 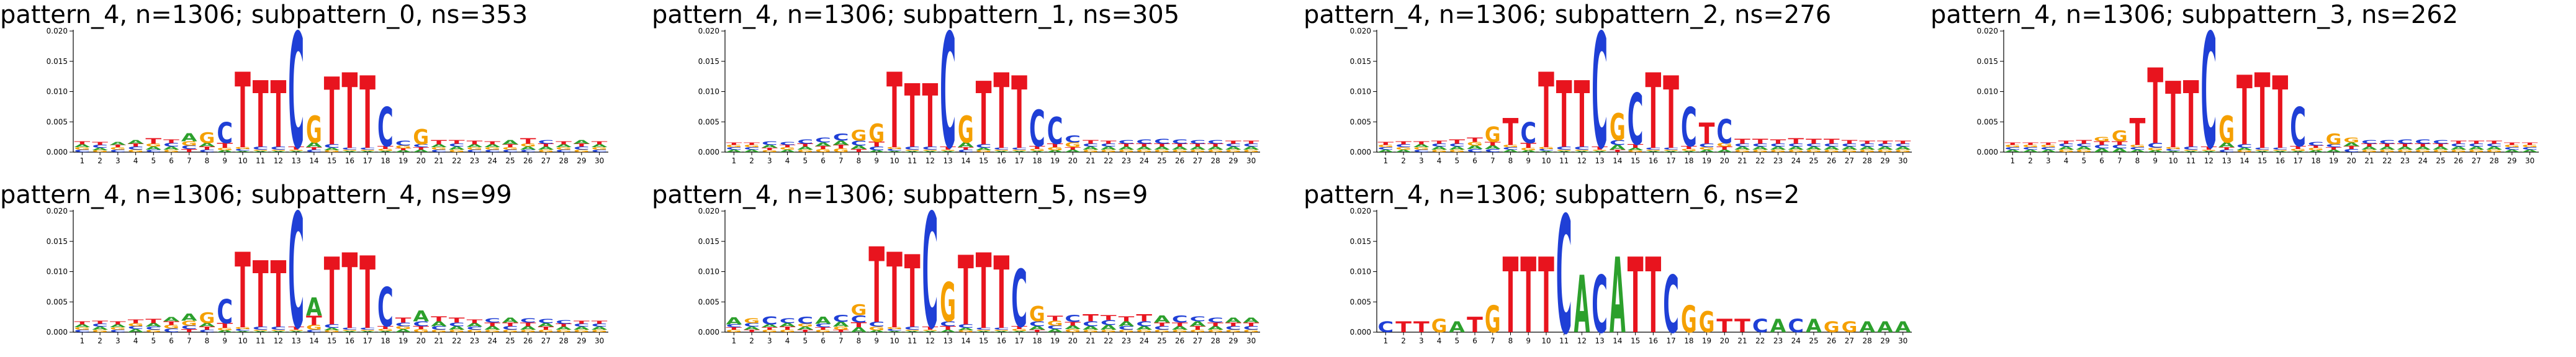 What do you see at coordinates (1568, 15) in the screenshot?
I see `panel-title: pattern_4, n=1306; subpattern_2, ns=276` at bounding box center [1568, 15].